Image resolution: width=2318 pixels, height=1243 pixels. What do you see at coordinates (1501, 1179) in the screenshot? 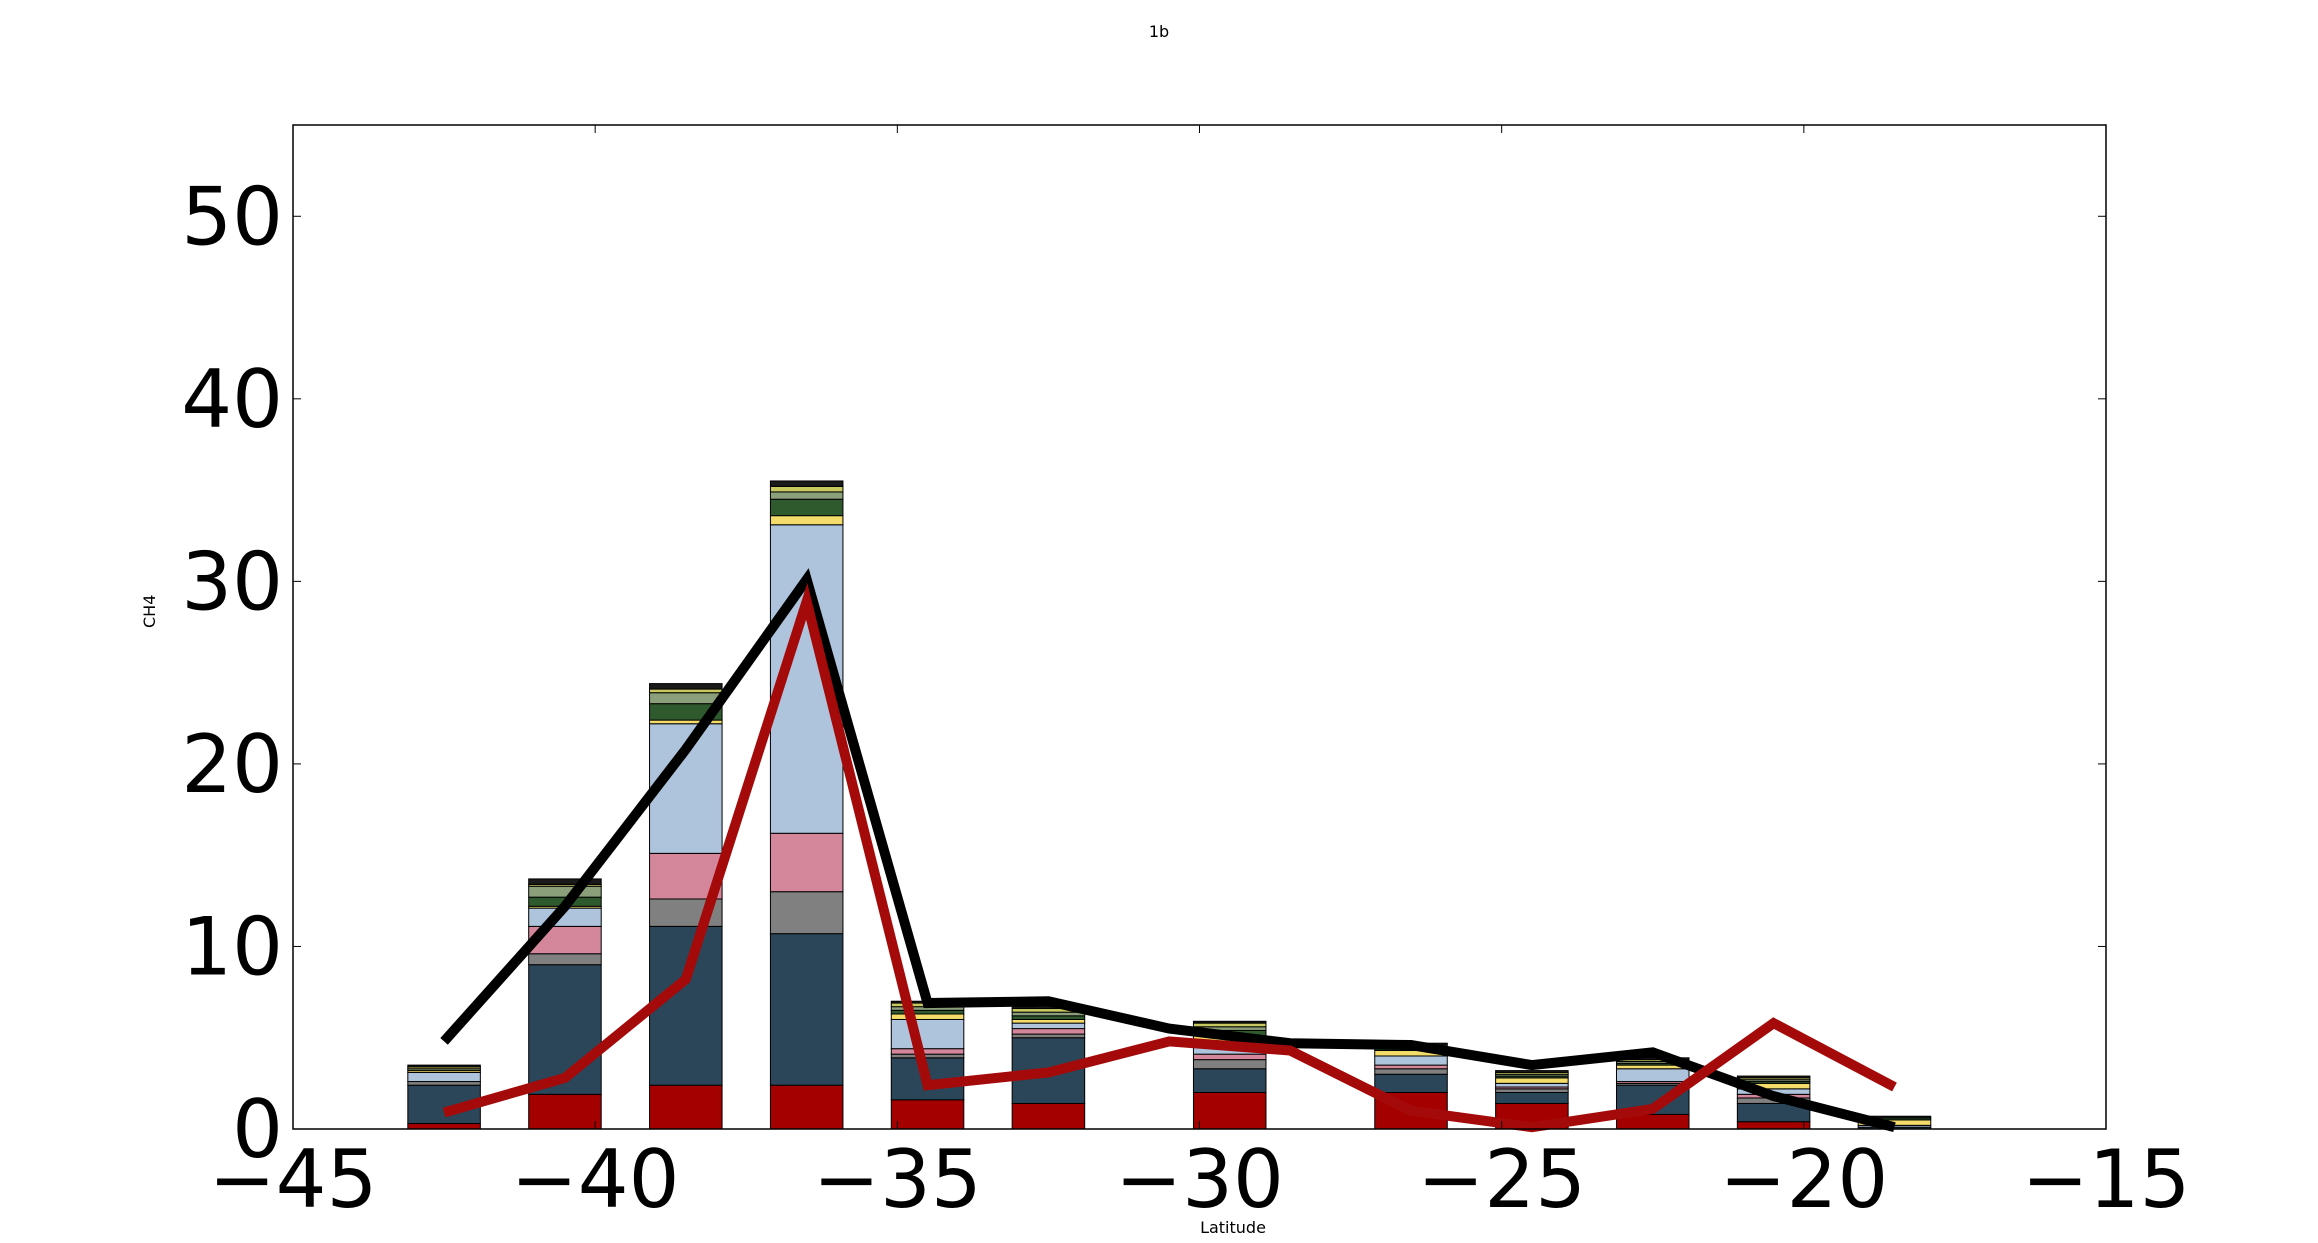
I see `x-tick-label: −25` at bounding box center [1501, 1179].